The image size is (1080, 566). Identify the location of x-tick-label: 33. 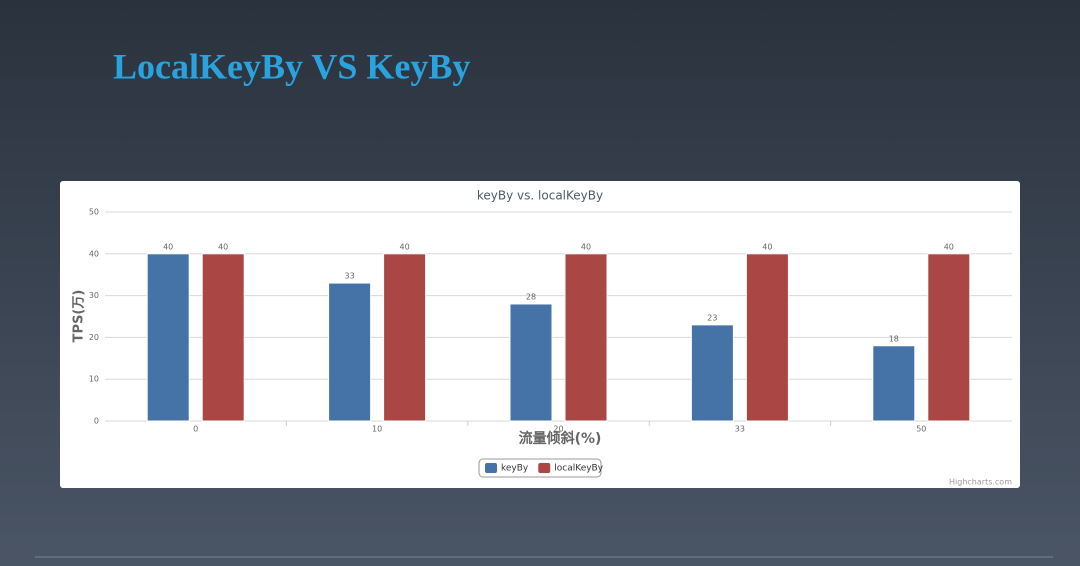
(740, 429).